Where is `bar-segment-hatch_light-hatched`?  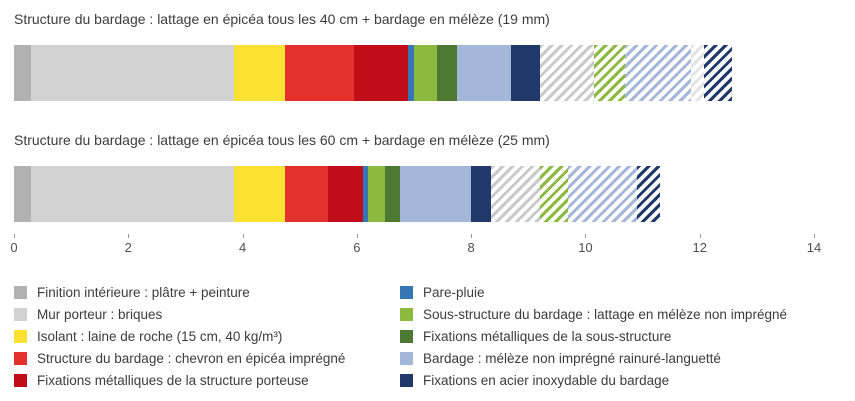
bar-segment-hatch_light-hatched is located at coordinates (697, 73).